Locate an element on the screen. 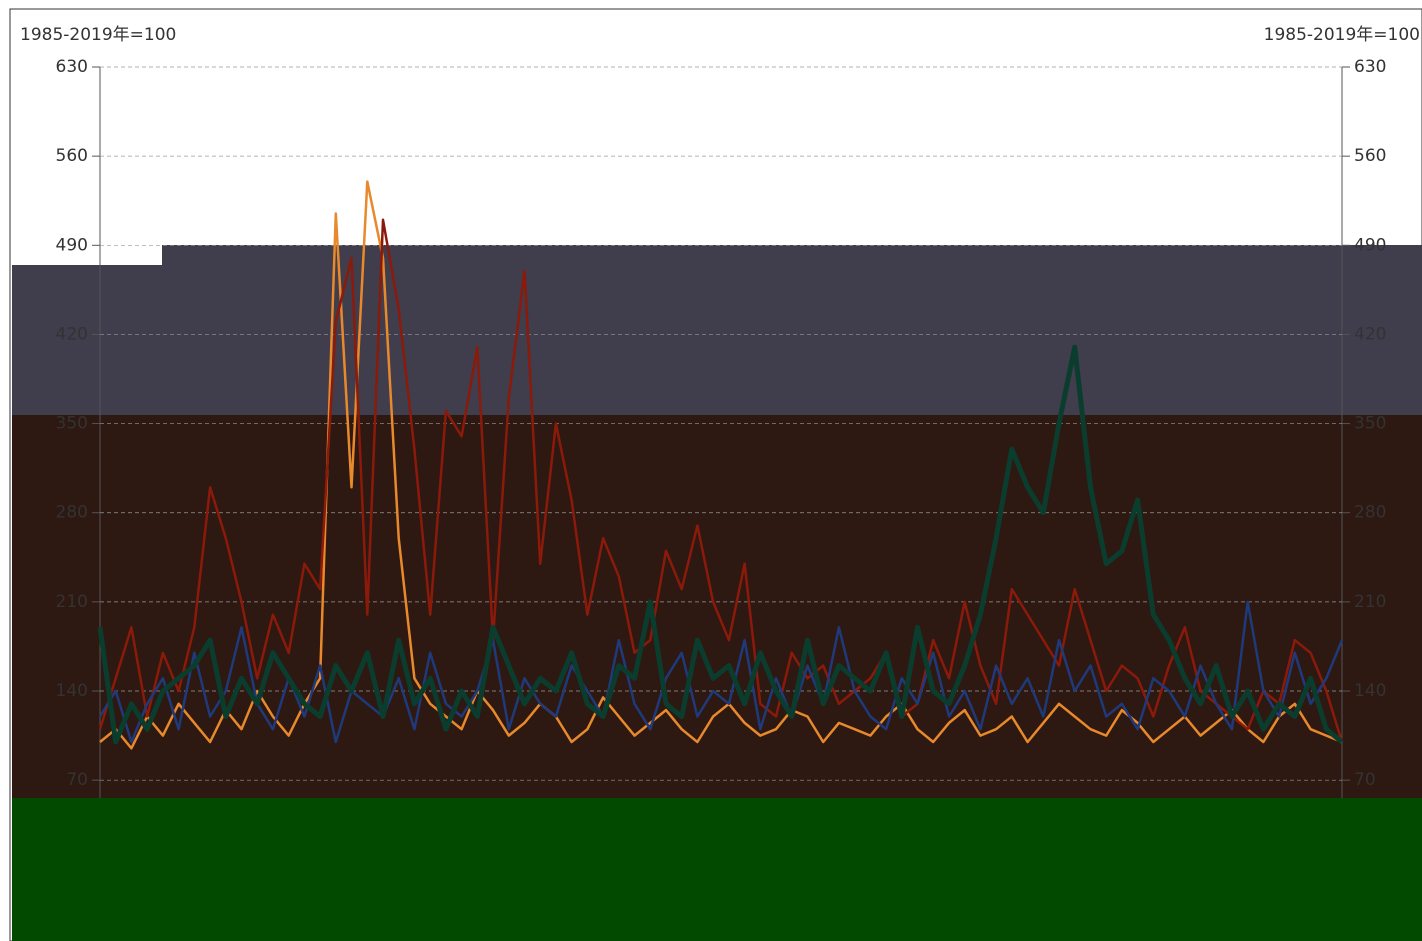  y-tick-label: 560 is located at coordinates (72, 156).